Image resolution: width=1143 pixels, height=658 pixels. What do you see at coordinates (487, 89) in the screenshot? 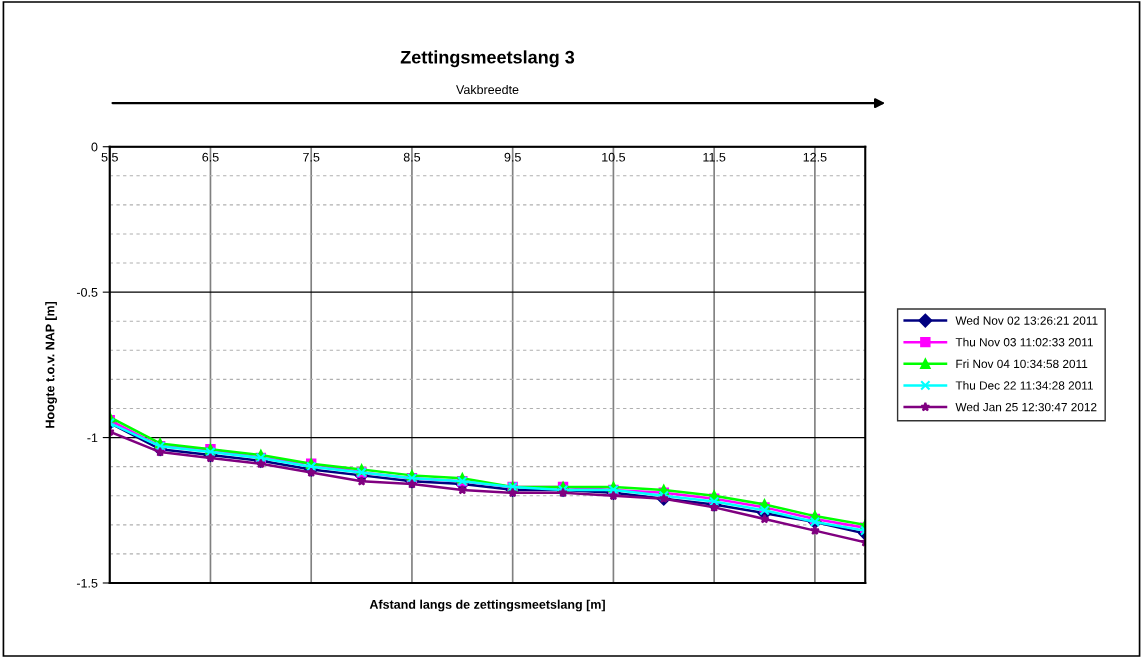
I see `text: Vakbreedte` at bounding box center [487, 89].